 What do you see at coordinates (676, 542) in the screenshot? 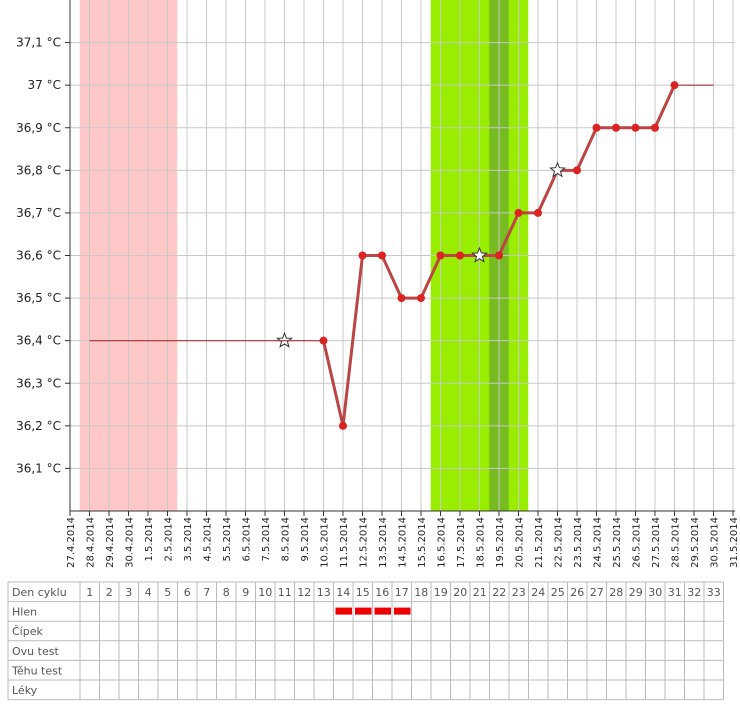
I see `x-tick-label: 28.5.2014` at bounding box center [676, 542].